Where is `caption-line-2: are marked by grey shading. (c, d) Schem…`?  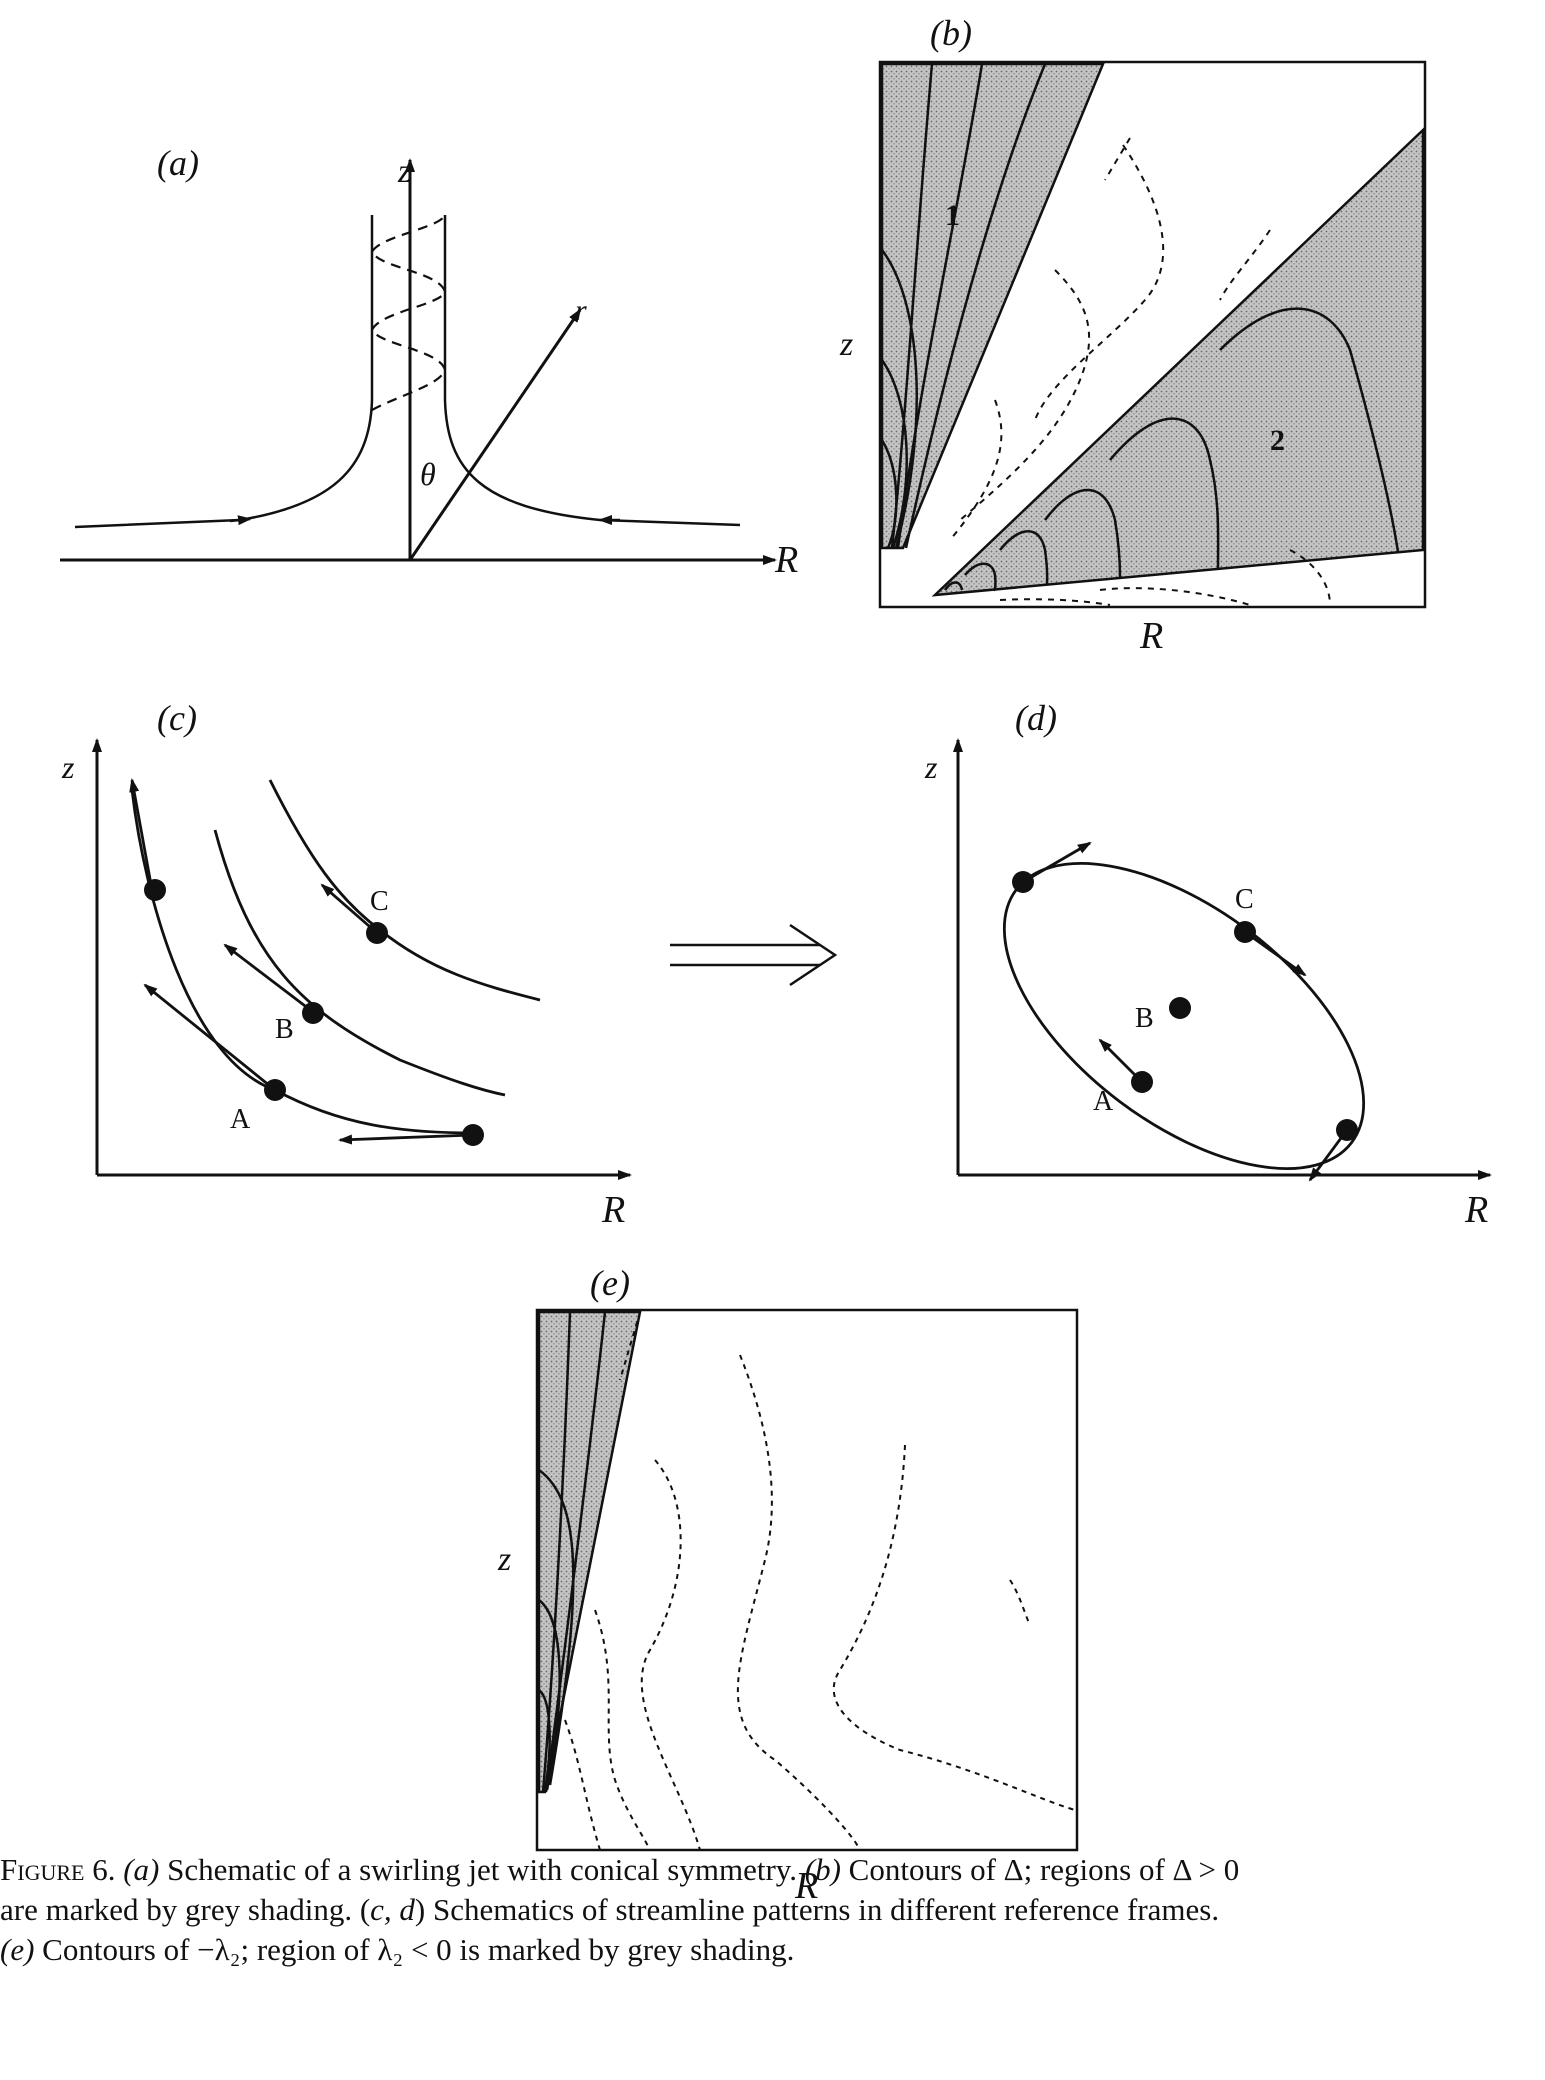
caption-line-2: are marked by grey shading. (c, d) Schem… is located at coordinates (772, 1910).